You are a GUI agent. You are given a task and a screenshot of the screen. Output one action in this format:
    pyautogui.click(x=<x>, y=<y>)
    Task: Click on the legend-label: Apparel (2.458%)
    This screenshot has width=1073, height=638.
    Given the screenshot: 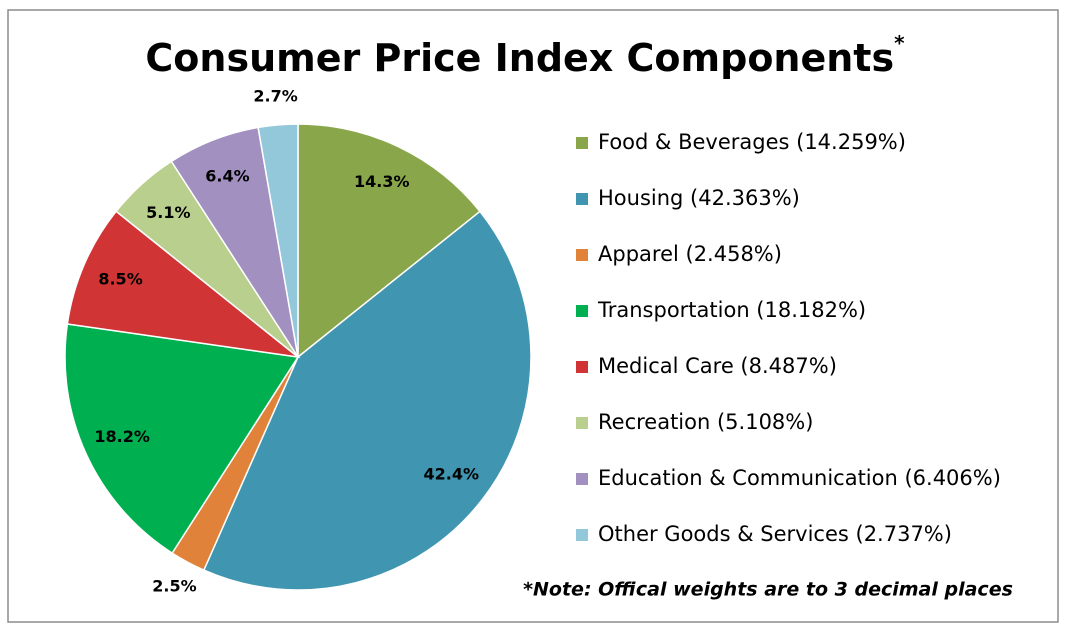 What is the action you would take?
    pyautogui.click(x=690, y=254)
    